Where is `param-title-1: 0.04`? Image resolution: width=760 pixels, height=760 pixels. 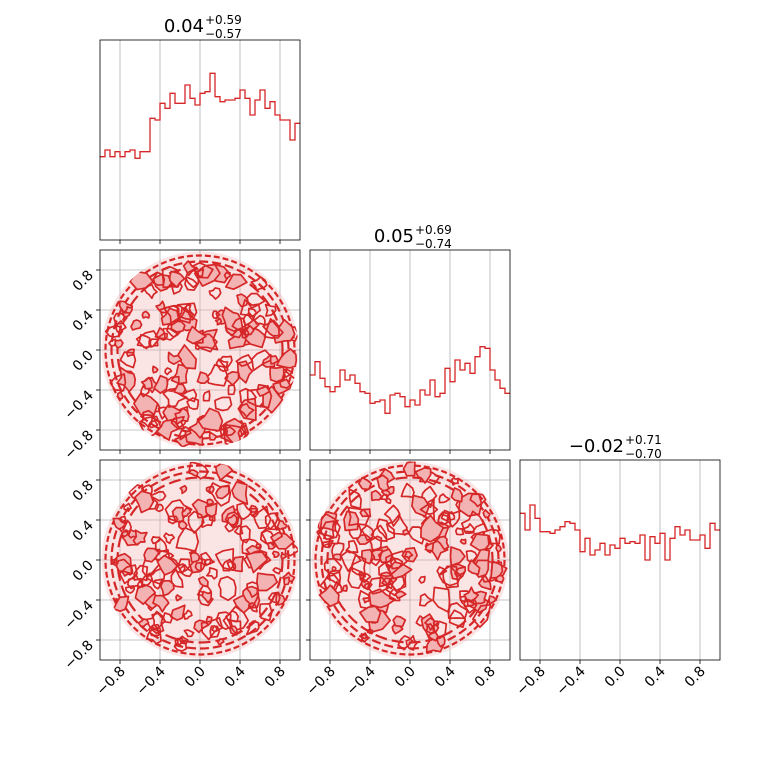
param-title-1: 0.04 is located at coordinates (184, 26).